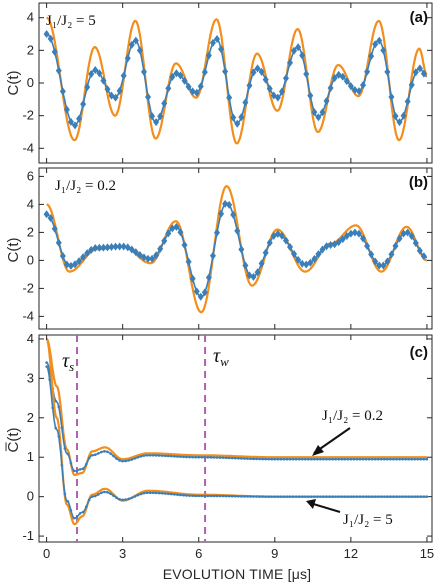 This screenshot has height=585, width=436. What do you see at coordinates (13, 83) in the screenshot?
I see `panel-a-ylabel: C(t)` at bounding box center [13, 83].